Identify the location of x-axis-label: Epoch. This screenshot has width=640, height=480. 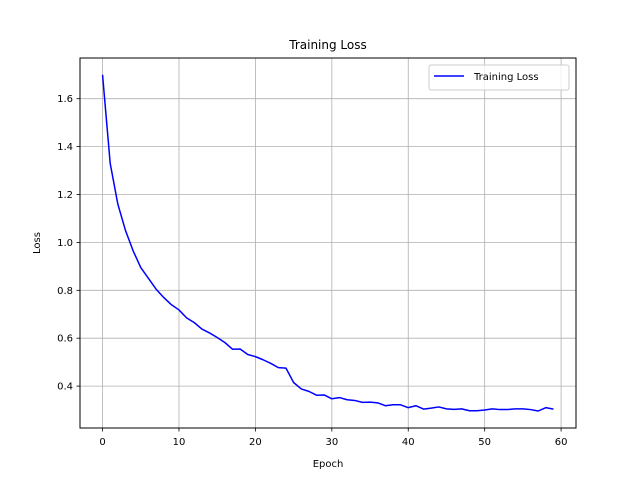
(328, 464).